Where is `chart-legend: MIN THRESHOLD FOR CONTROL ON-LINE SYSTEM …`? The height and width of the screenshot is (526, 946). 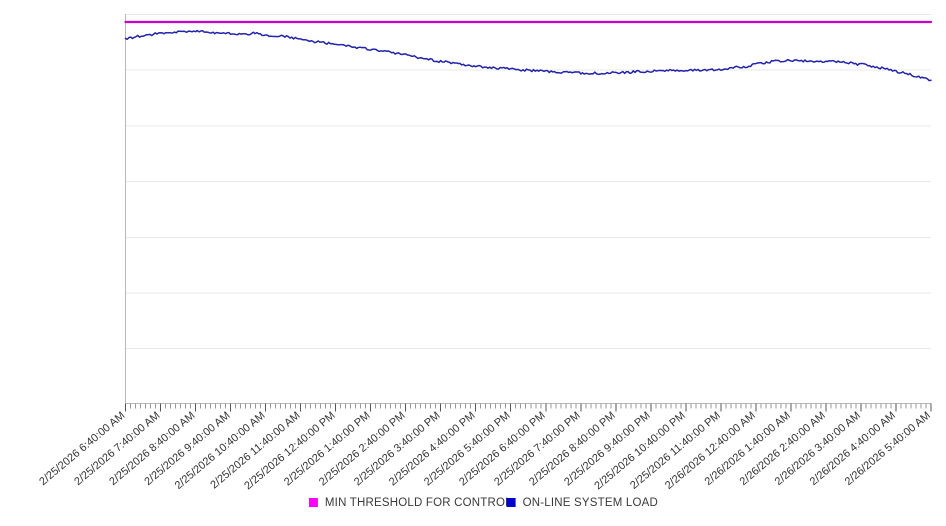 chart-legend: MIN THRESHOLD FOR CONTROL ON-LINE SYSTEM … is located at coordinates (483, 503).